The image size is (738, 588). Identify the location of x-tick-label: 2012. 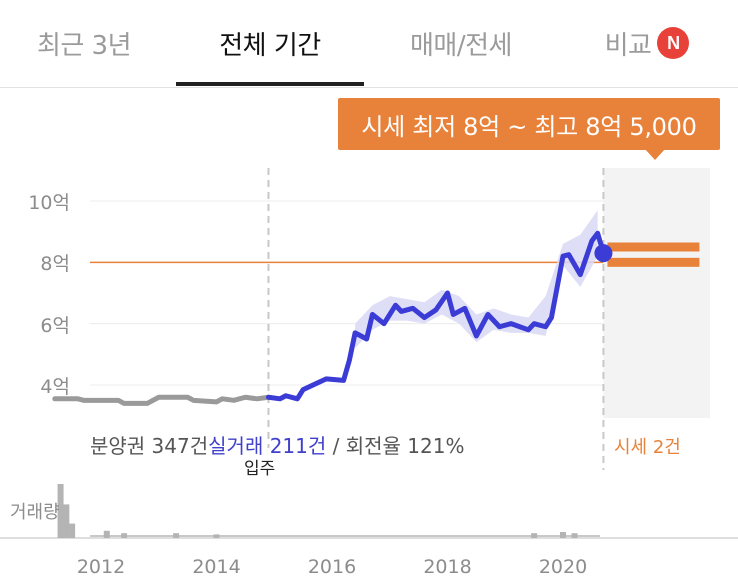
(101, 567).